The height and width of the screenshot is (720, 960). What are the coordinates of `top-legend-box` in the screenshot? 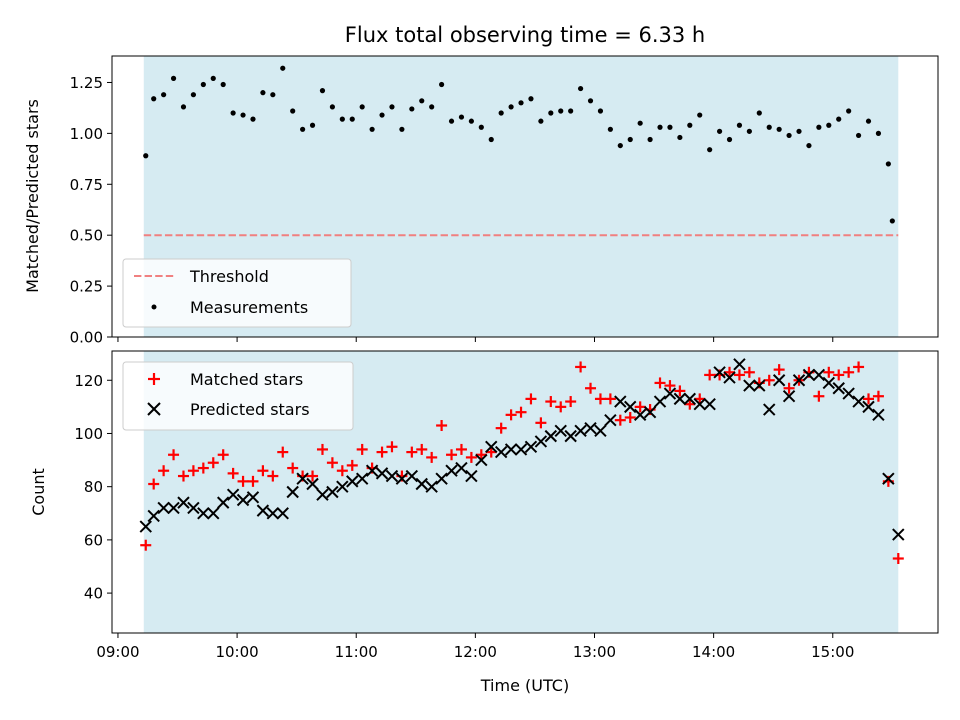 It's located at (237, 293).